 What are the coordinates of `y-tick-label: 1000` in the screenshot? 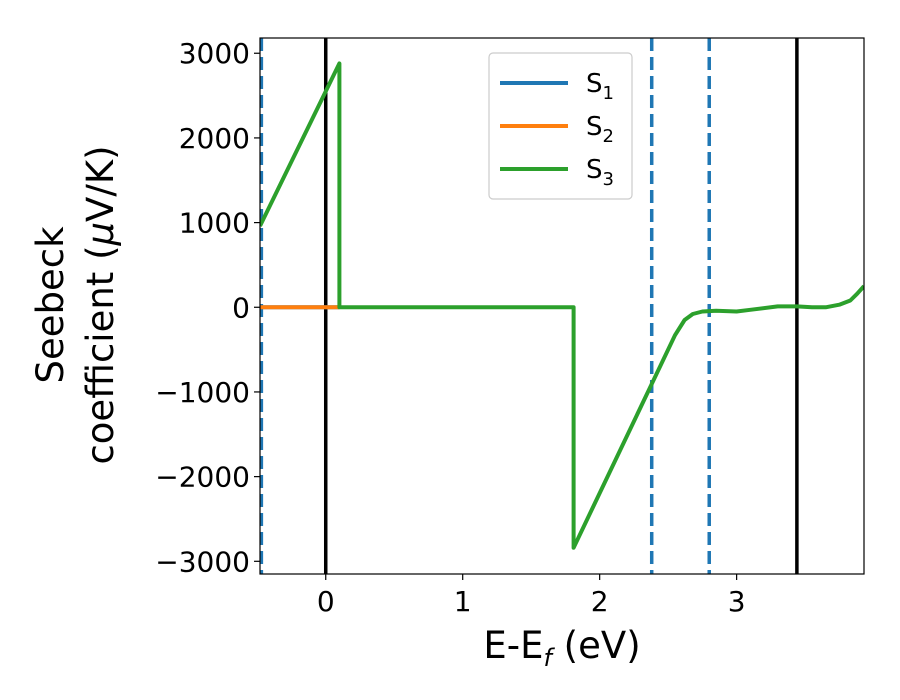 It's located at (214, 223).